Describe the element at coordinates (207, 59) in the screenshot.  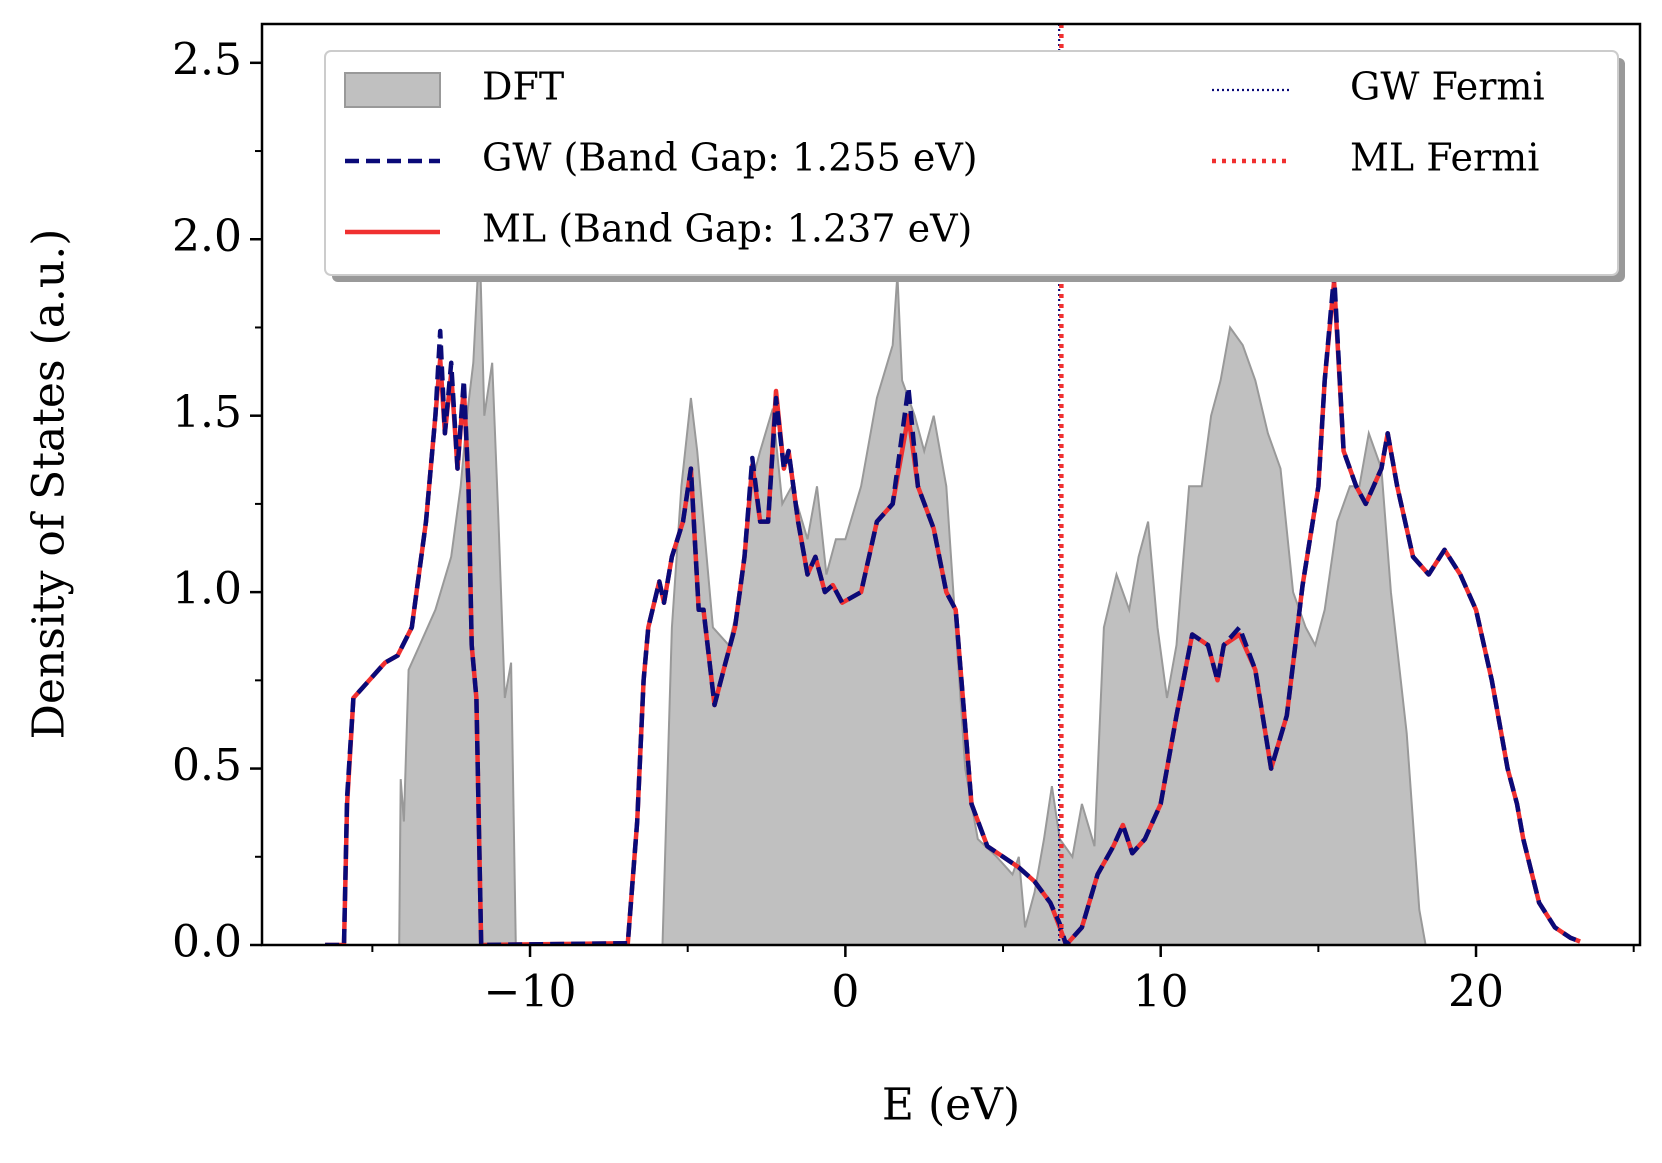
I see `y-tick-label: 2.5` at that location.